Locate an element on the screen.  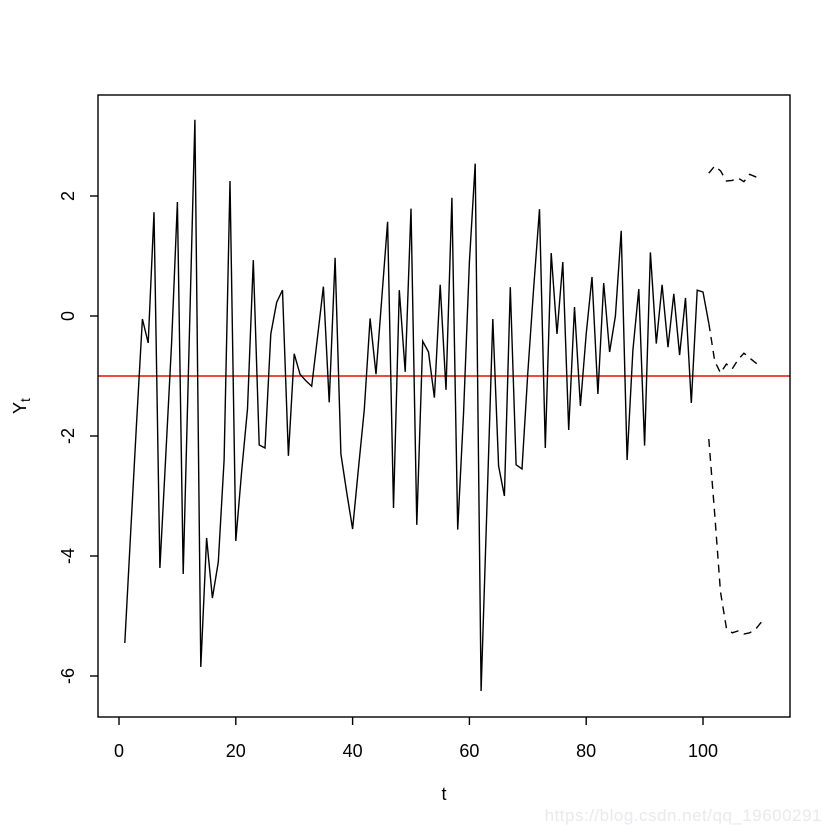
x-tick-label: 0 is located at coordinates (119, 751).